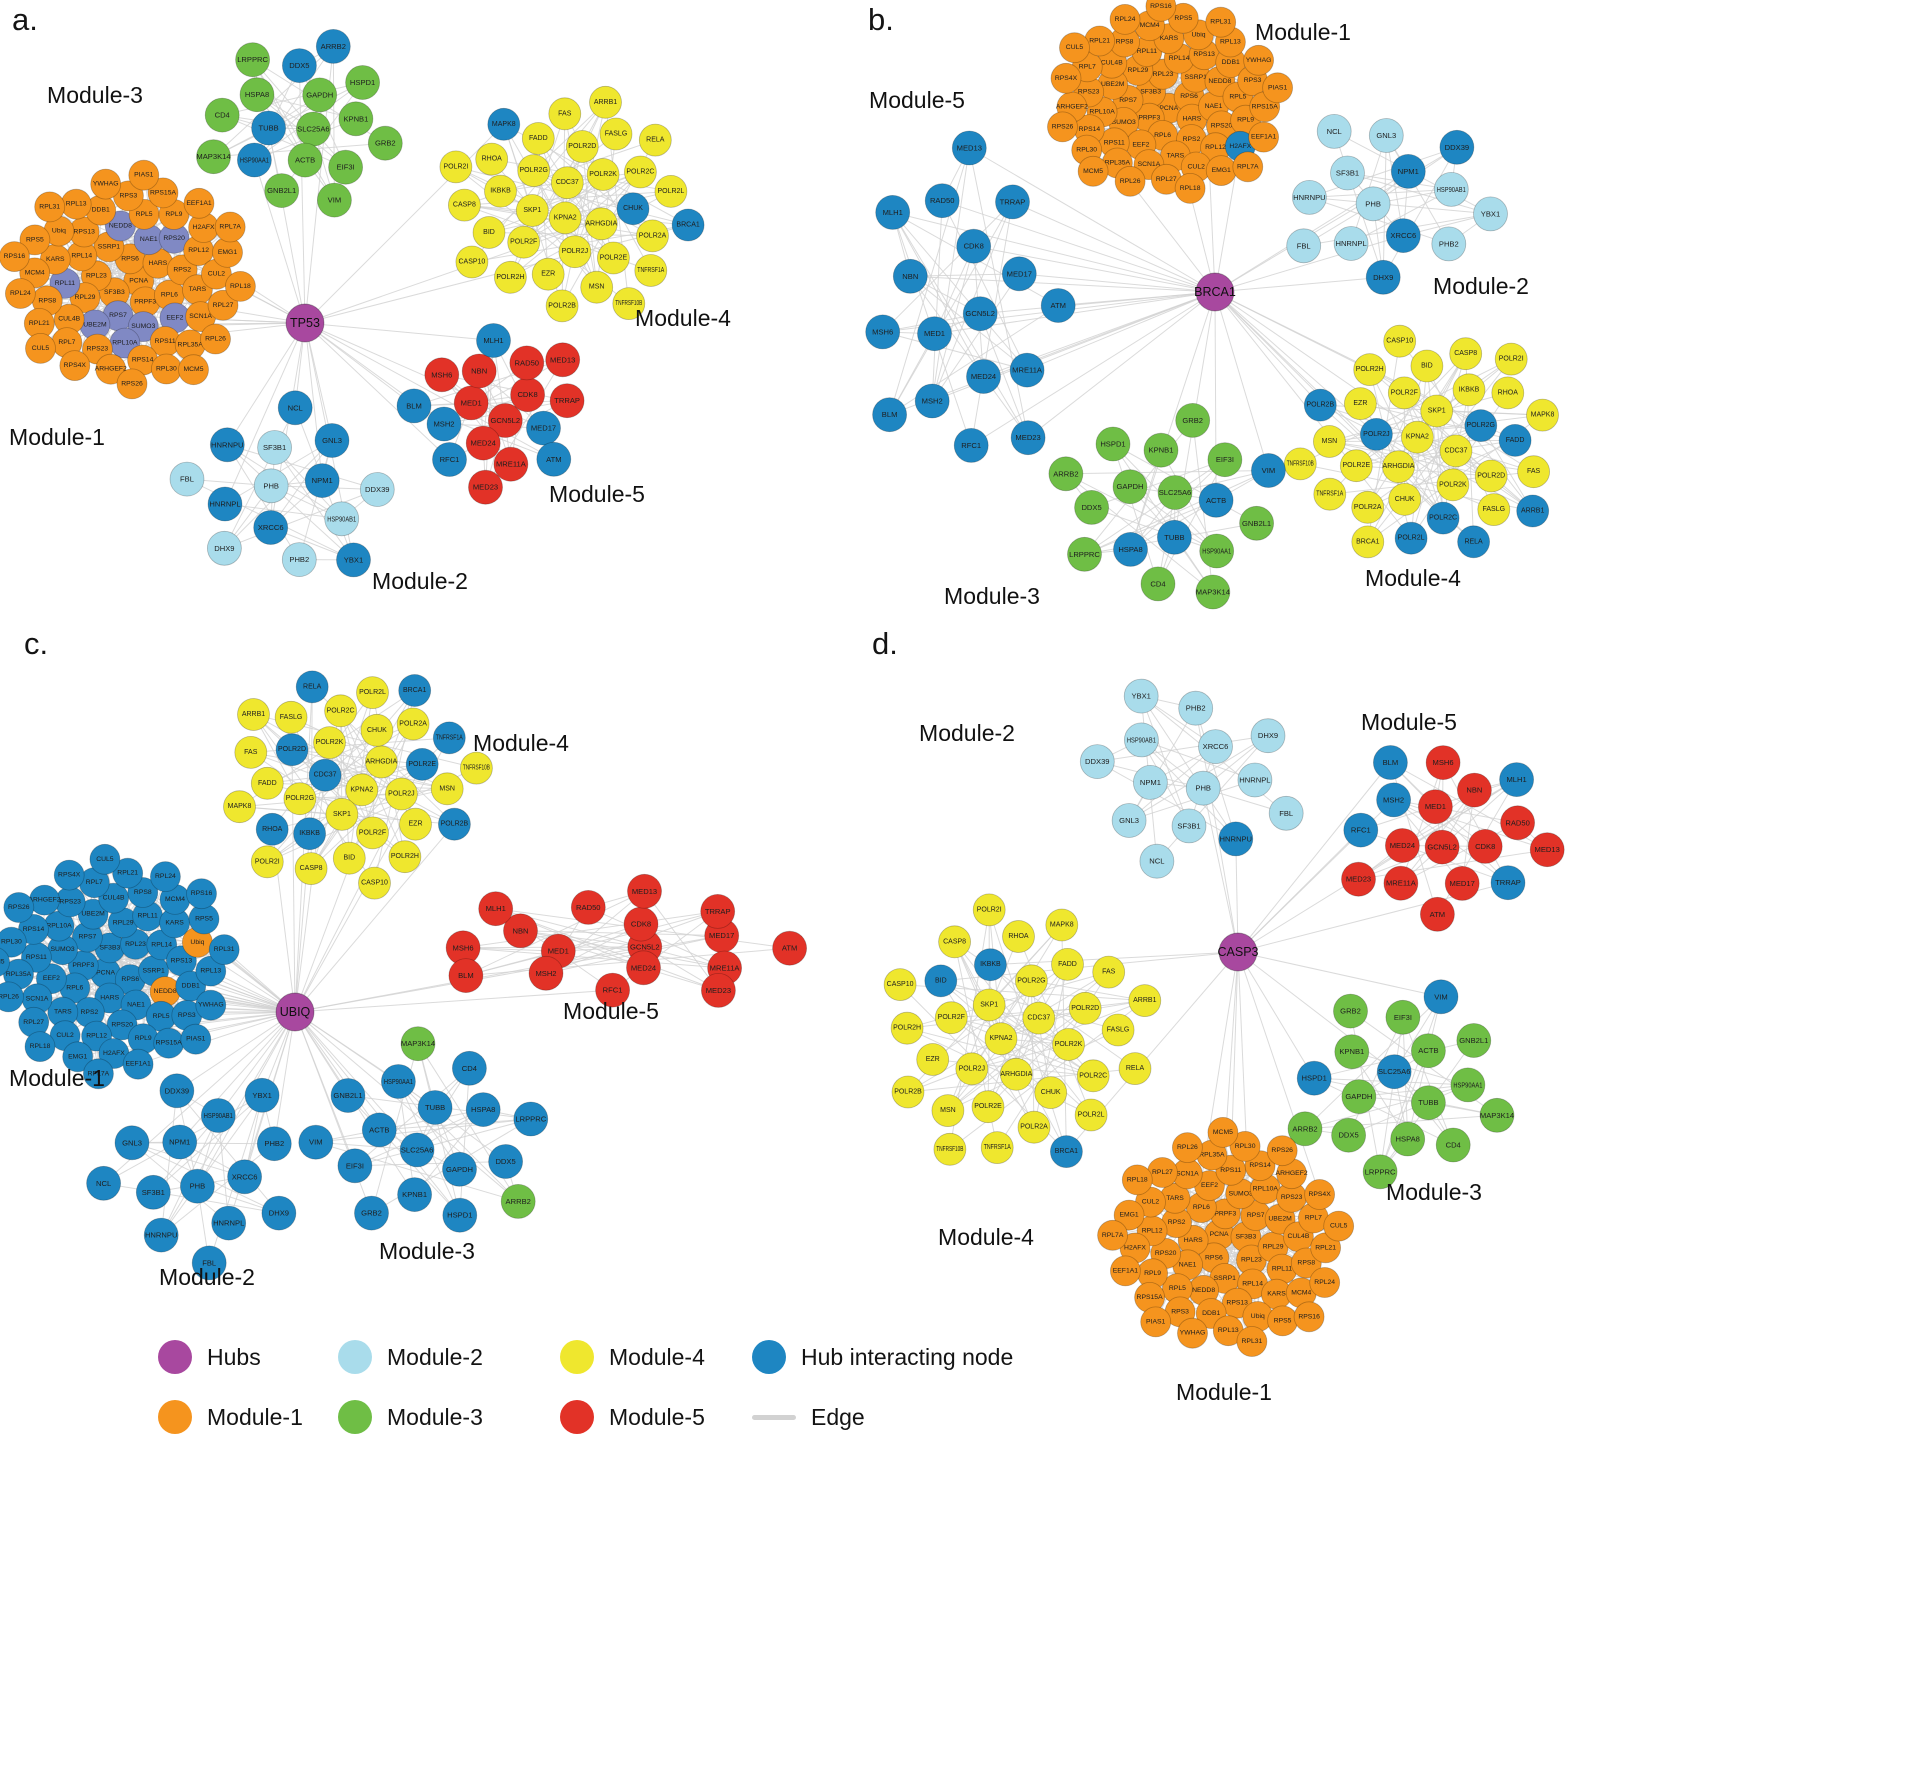  What do you see at coordinates (543, 428) in the screenshot?
I see `node-MED17: MED17` at bounding box center [543, 428].